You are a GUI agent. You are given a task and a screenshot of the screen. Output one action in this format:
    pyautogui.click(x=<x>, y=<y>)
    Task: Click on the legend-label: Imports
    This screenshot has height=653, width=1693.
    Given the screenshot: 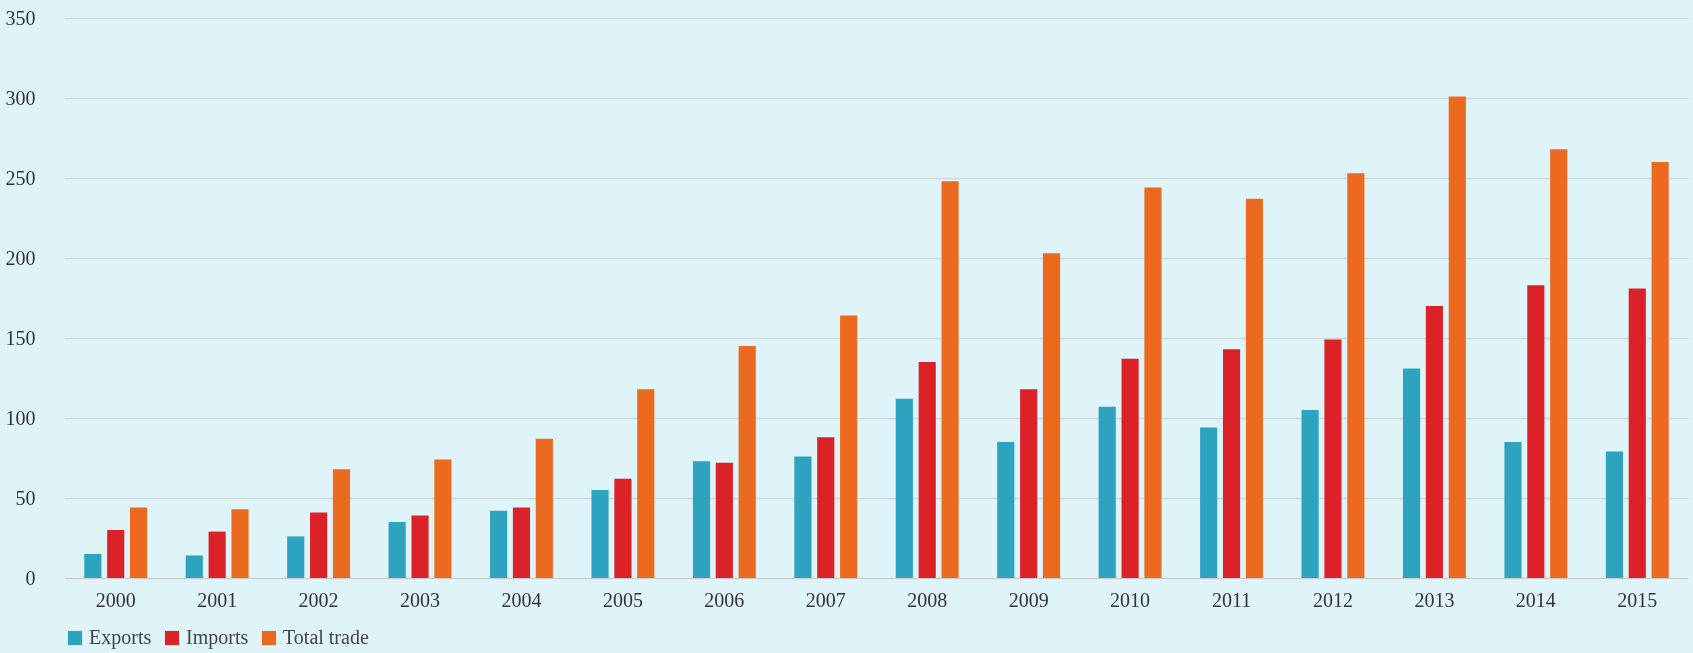 What is the action you would take?
    pyautogui.click(x=217, y=637)
    